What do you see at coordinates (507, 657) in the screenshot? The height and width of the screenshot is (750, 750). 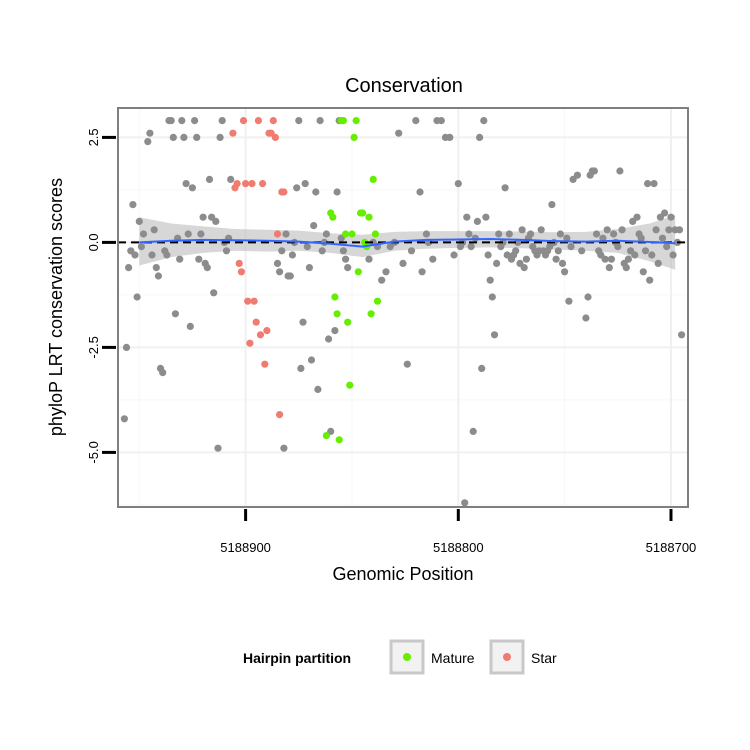 I see `legend-dot-star` at bounding box center [507, 657].